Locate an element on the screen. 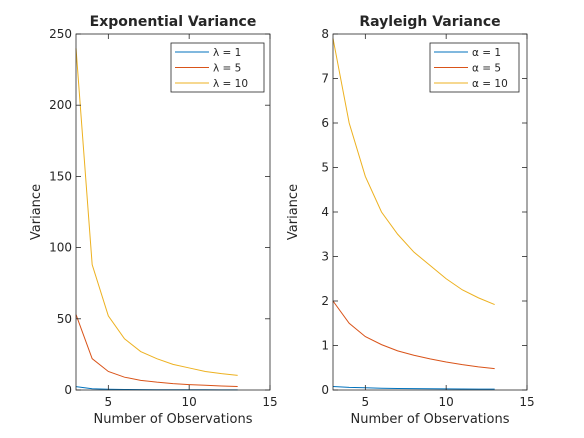 The width and height of the screenshot is (584, 438). legend-label-2: λ = 5 is located at coordinates (227, 69).